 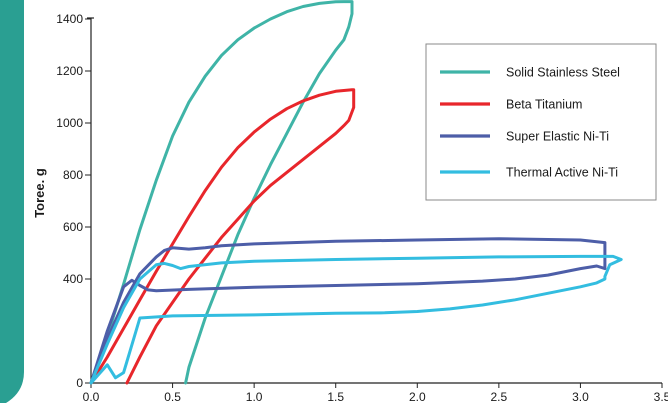 What do you see at coordinates (563, 73) in the screenshot?
I see `legend-label-solid-stainless-steel: Solid Stainless Steel` at bounding box center [563, 73].